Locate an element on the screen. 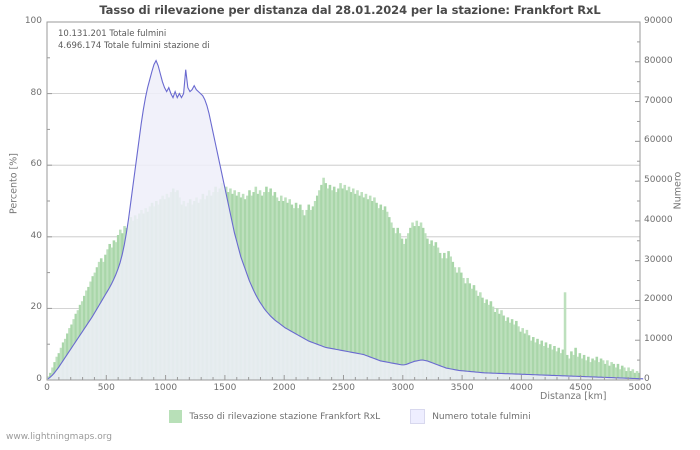 Image resolution: width=700 pixels, height=450 pixels. y-tick-right-30000: 30000 is located at coordinates (658, 259).